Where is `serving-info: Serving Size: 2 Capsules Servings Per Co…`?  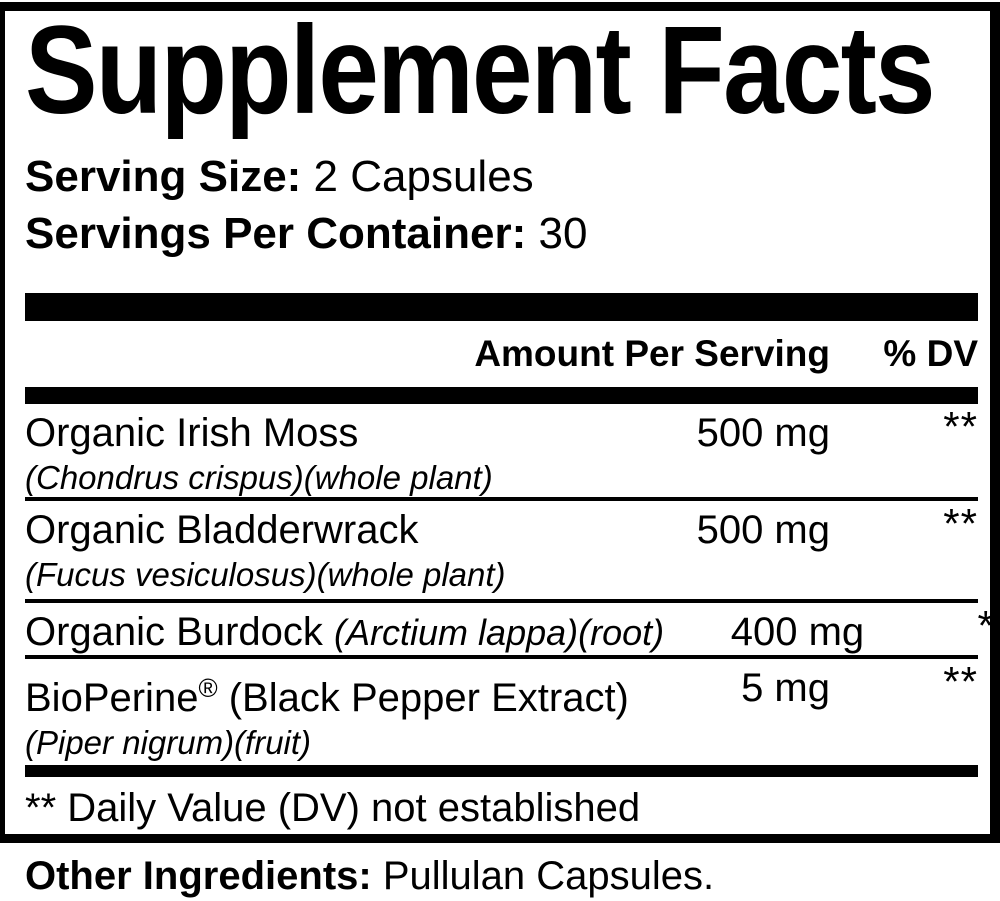 serving-info: Serving Size: 2 Capsules Servings Per Co… is located at coordinates (501, 205).